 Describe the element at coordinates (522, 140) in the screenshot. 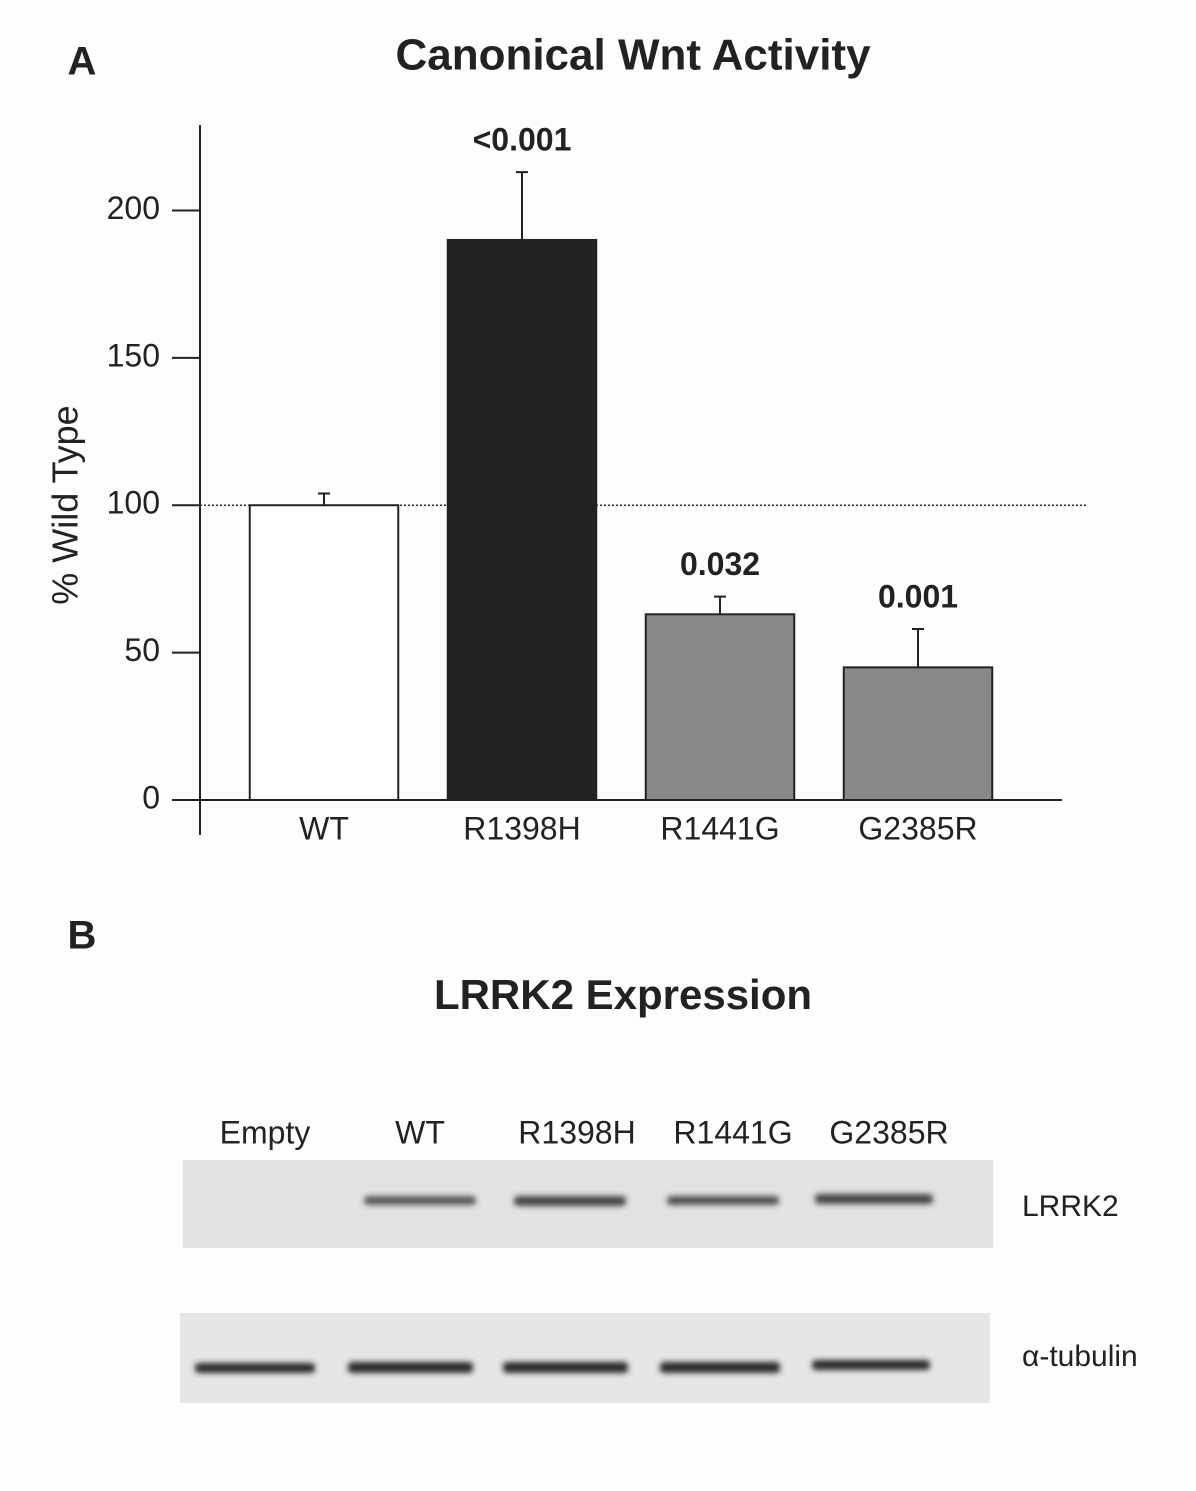

I see `p-value-label: <0.001` at that location.